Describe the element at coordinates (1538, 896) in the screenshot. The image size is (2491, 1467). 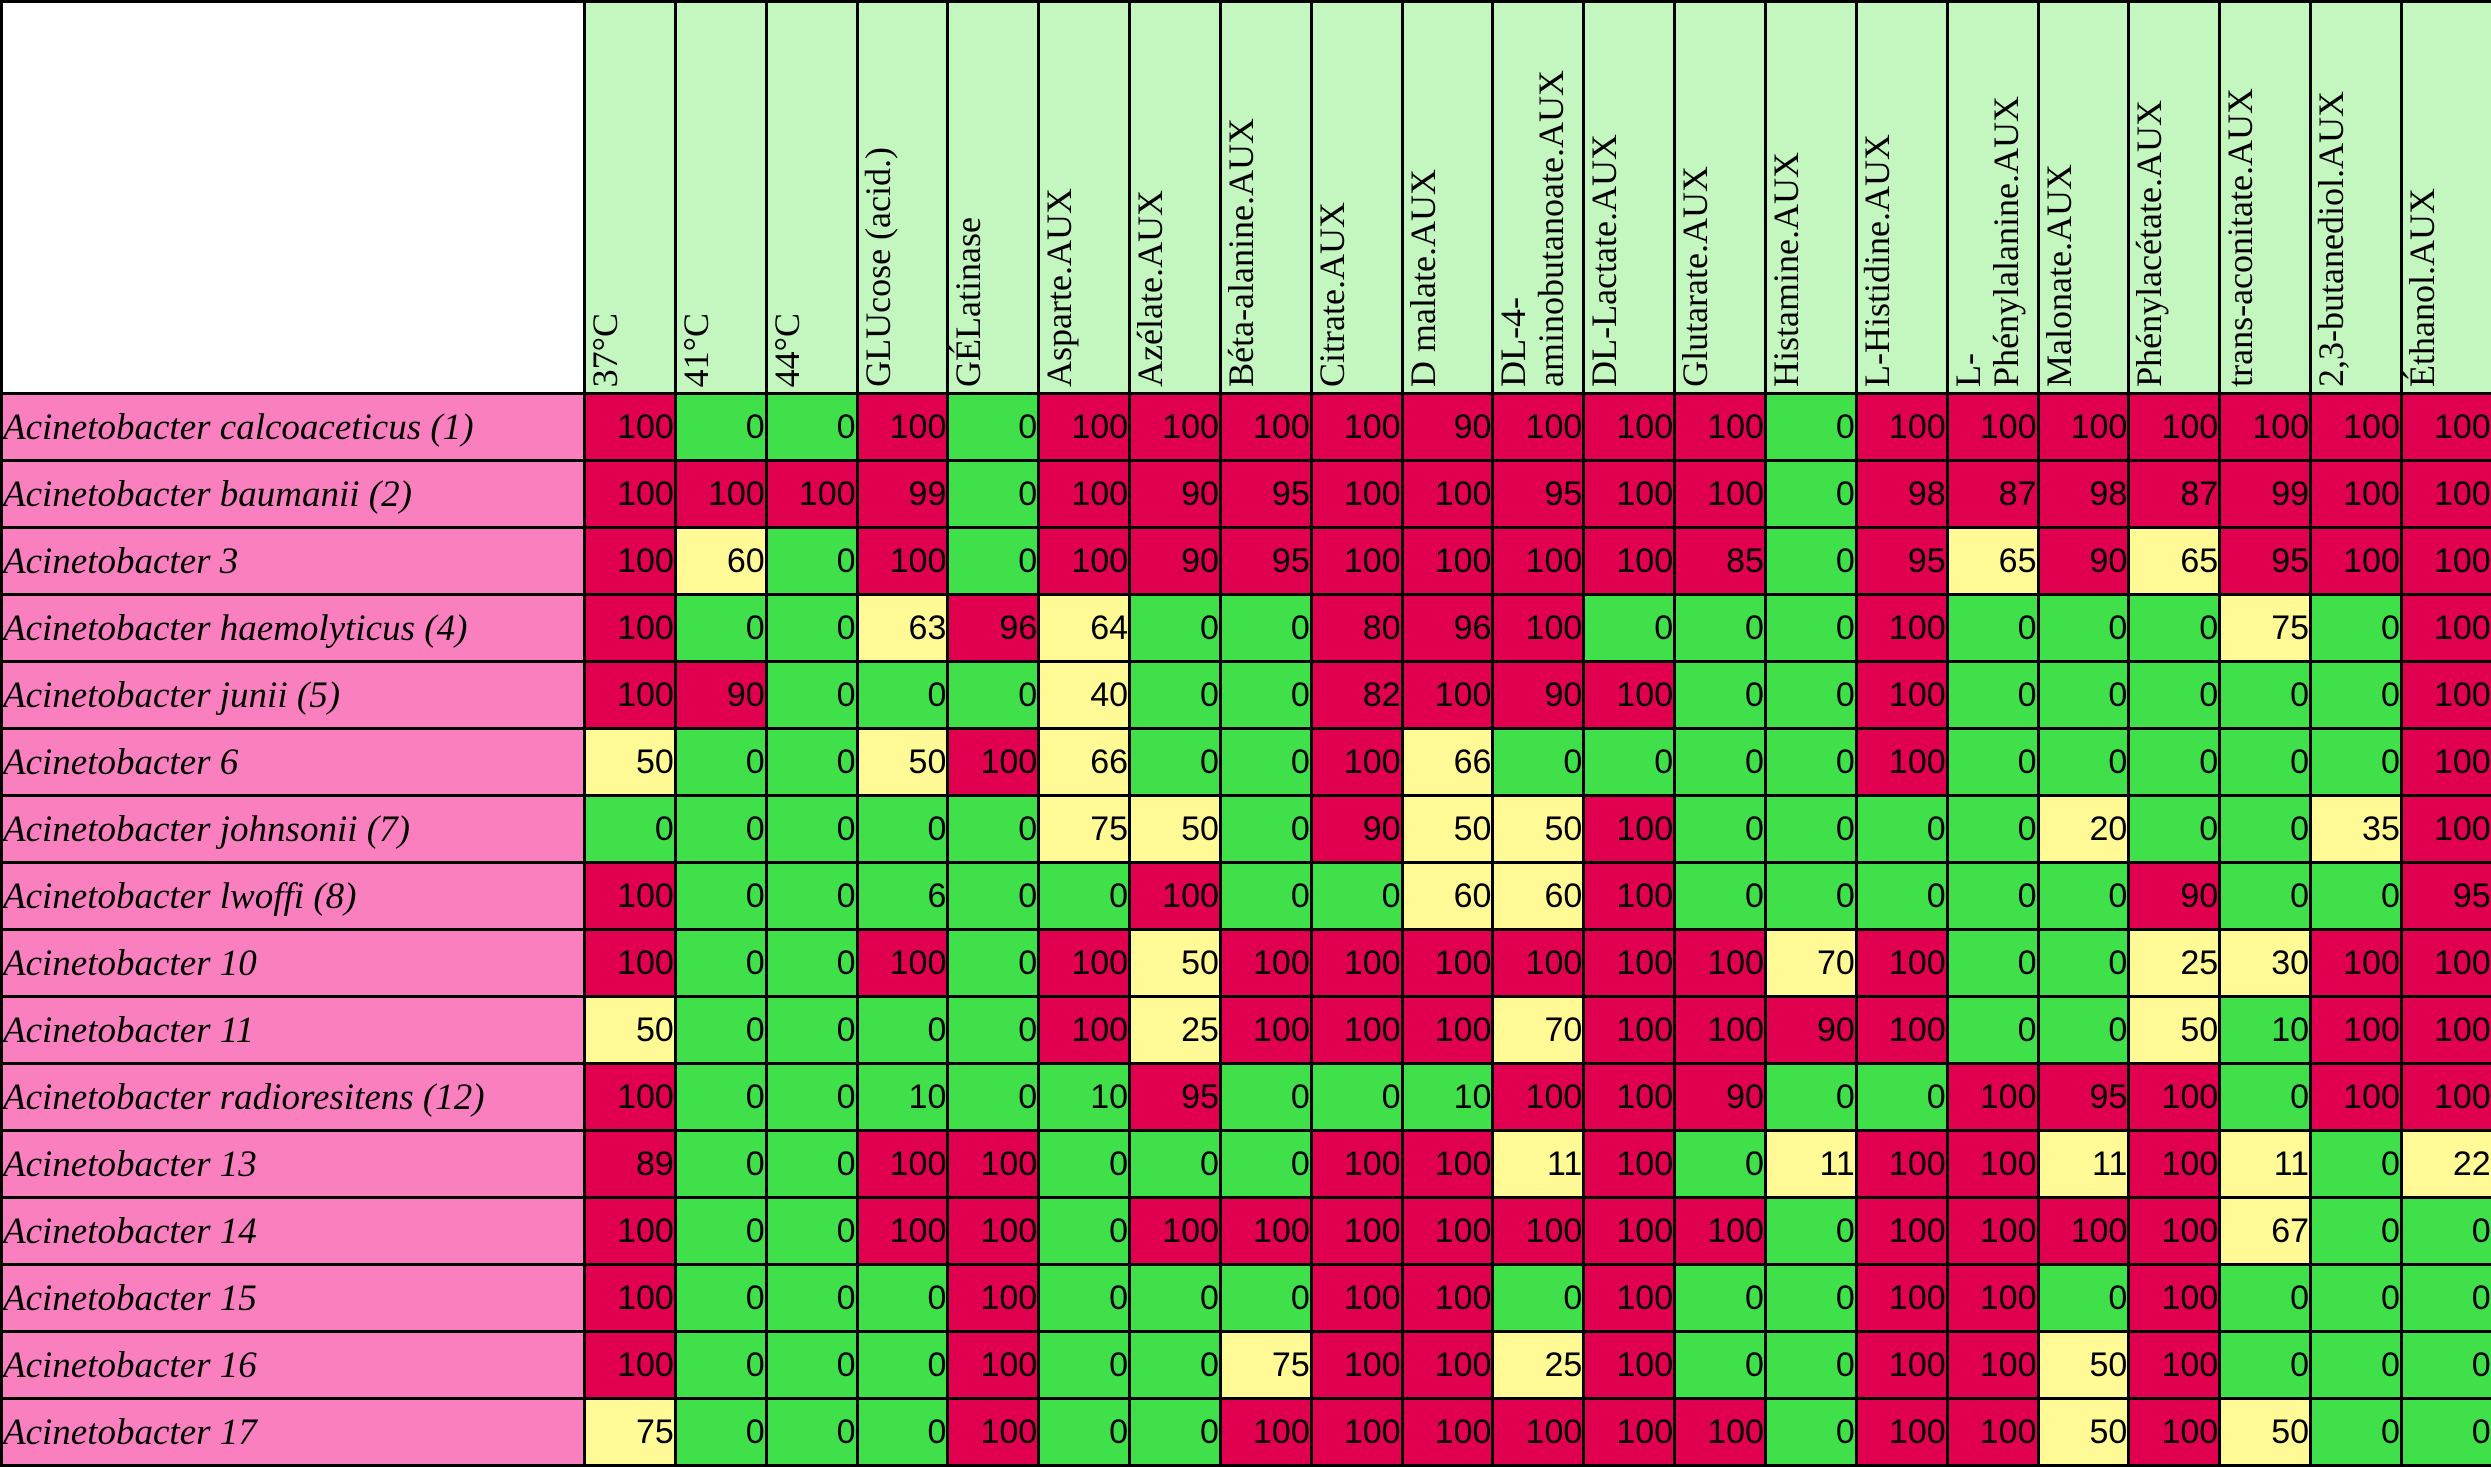
I see `table-cell: 60` at that location.